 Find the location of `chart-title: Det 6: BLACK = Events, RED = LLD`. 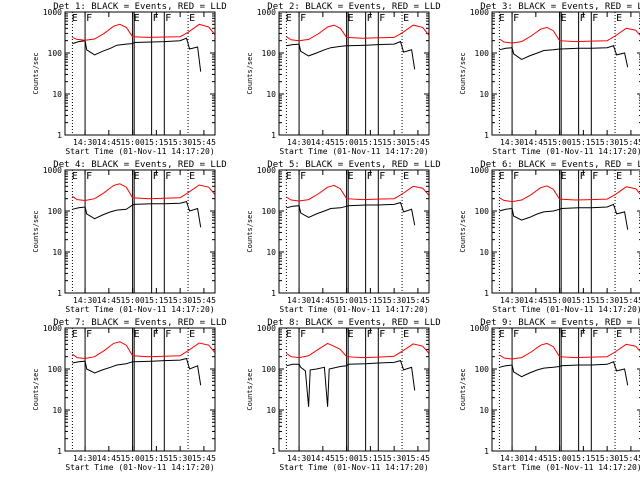

chart-title: Det 6: BLACK = Events, RED = LLD is located at coordinates (560, 165).